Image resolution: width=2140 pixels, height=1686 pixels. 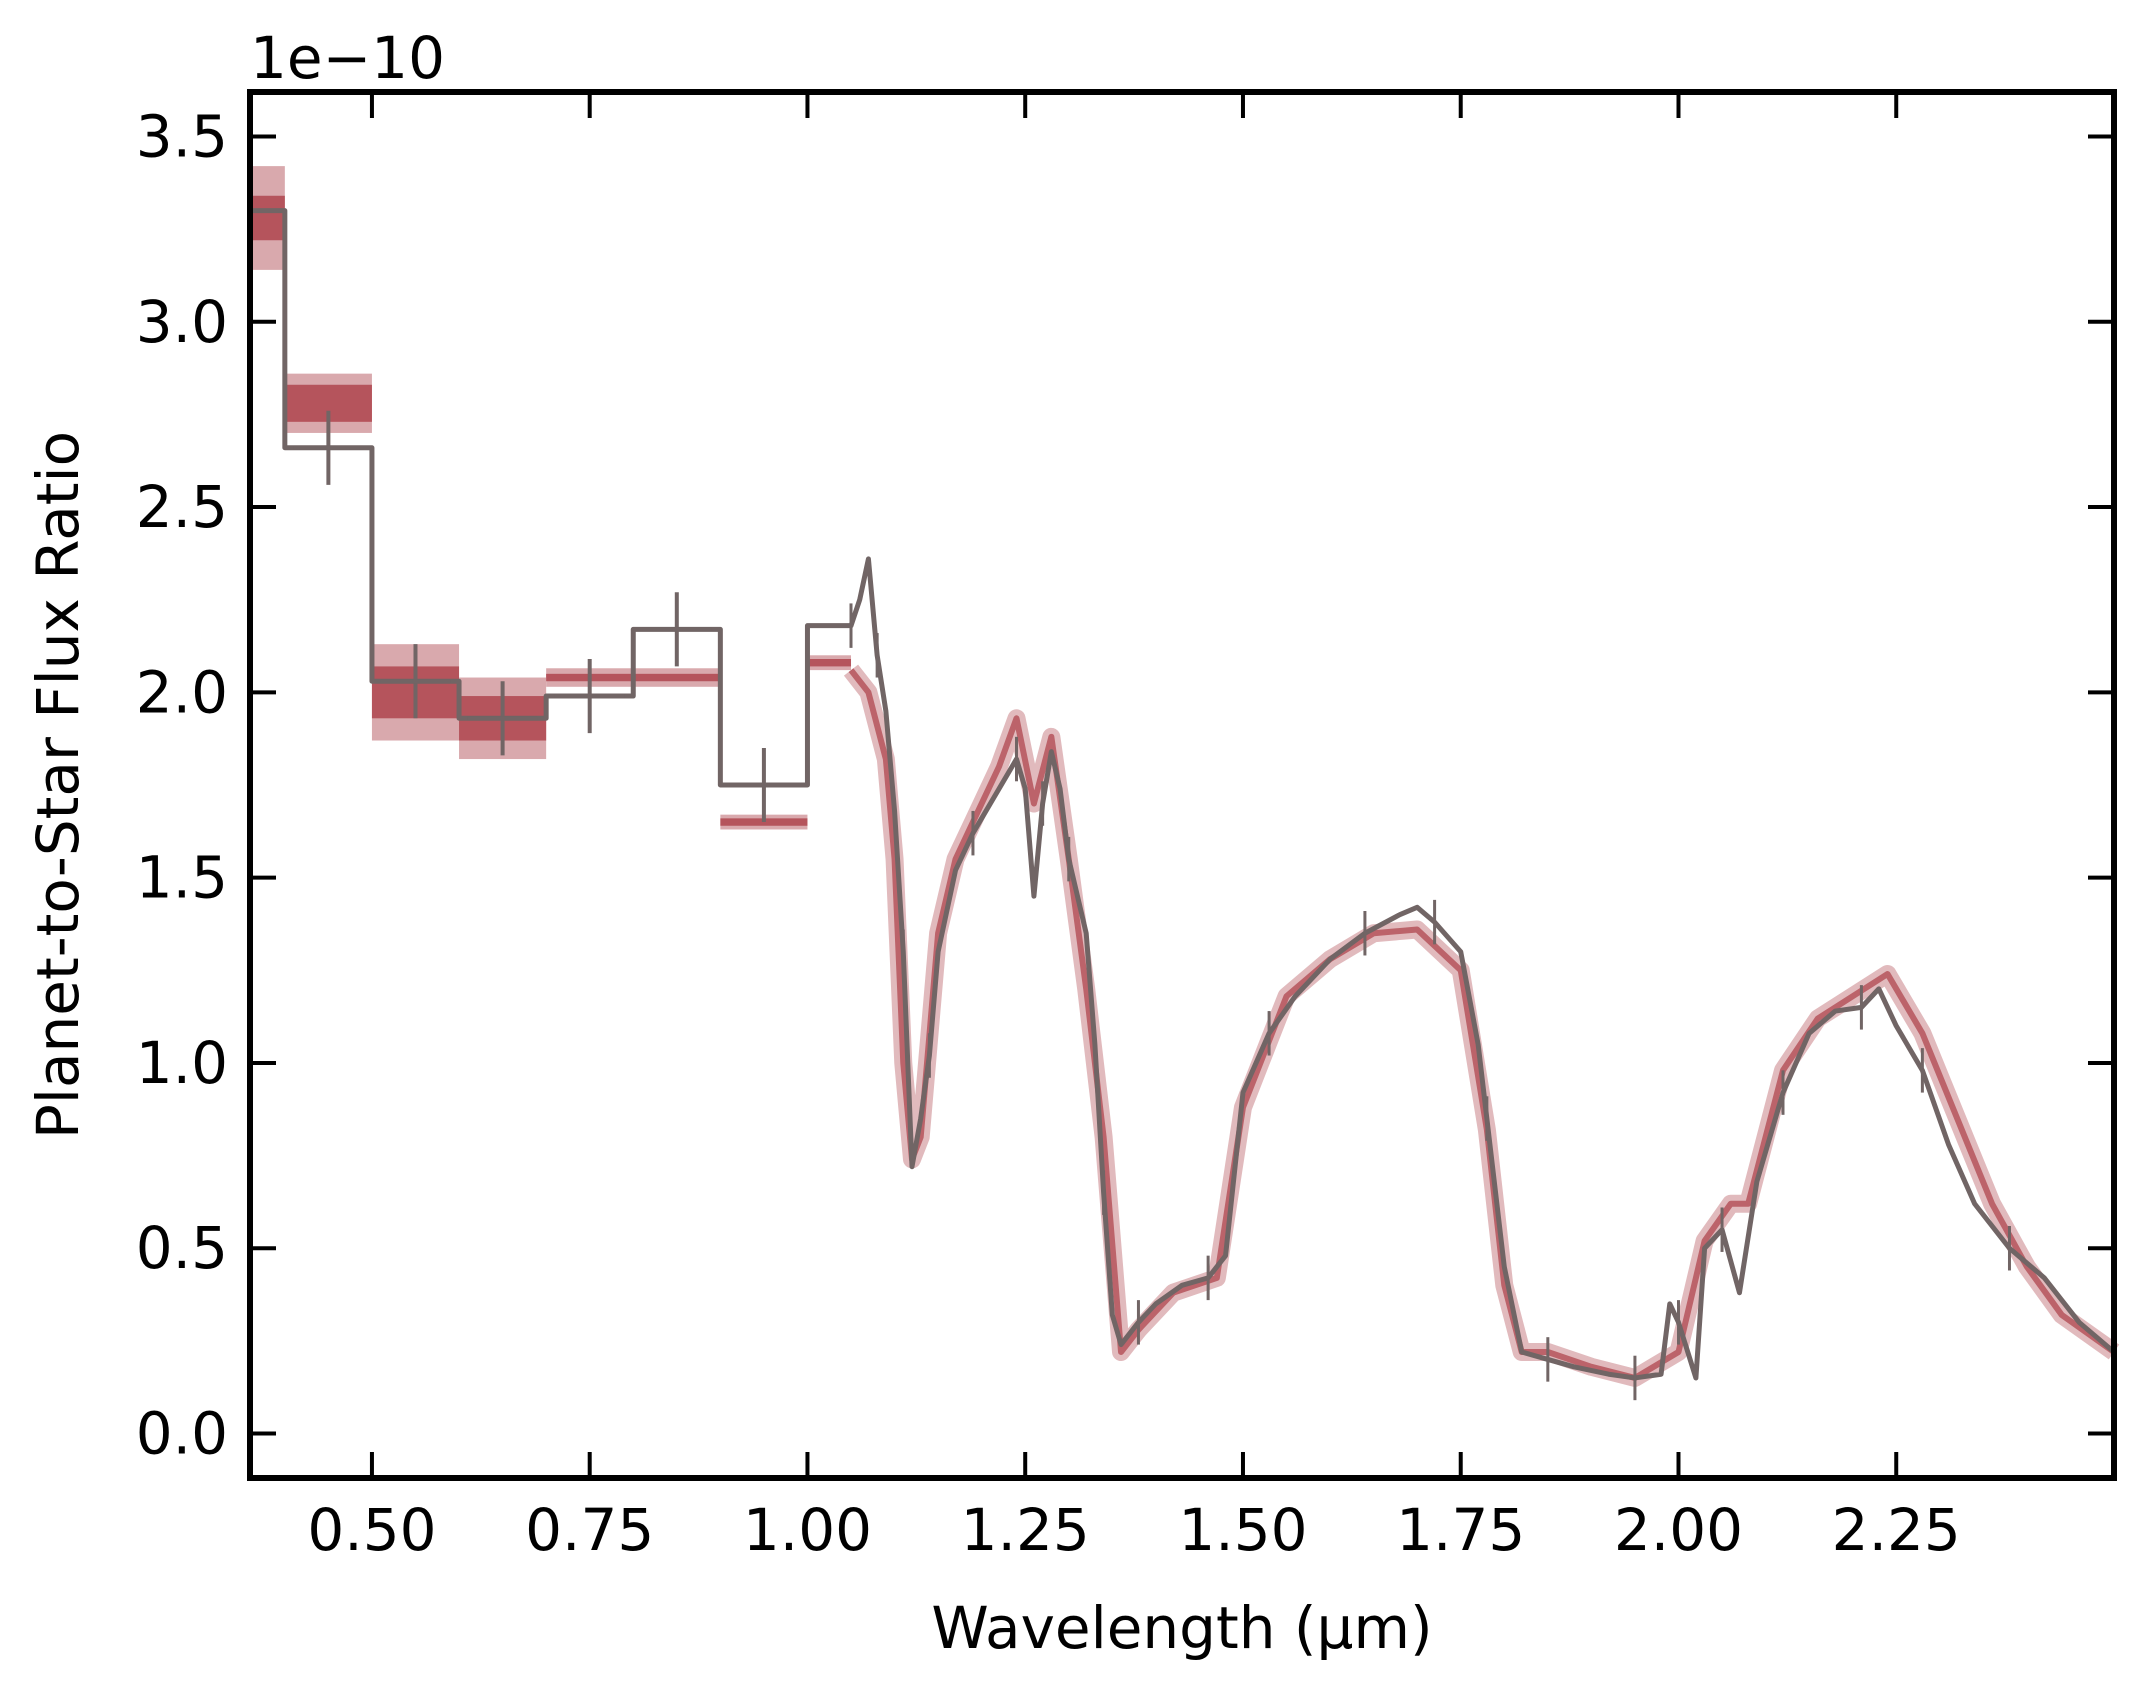 I want to click on y-tick-label-0: 0.0, so click(x=182, y=1434).